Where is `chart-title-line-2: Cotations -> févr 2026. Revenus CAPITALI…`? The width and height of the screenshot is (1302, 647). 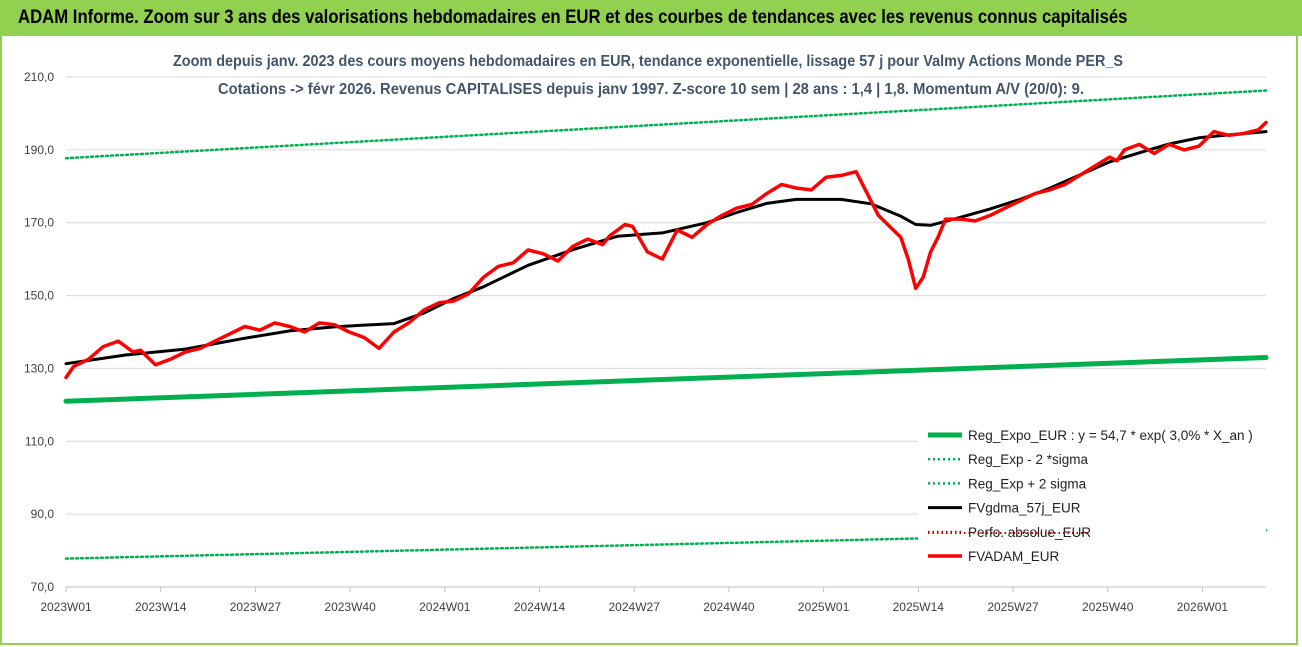
chart-title-line-2: Cotations -> févr 2026. Revenus CAPITALI… is located at coordinates (651, 89).